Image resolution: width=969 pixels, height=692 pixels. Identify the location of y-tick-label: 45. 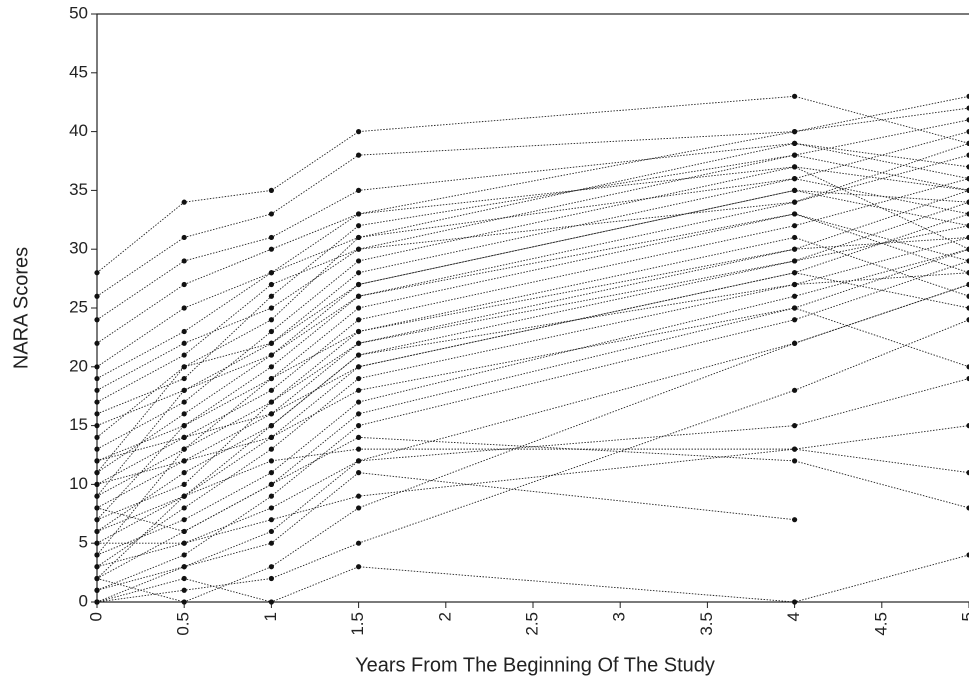
(78, 71).